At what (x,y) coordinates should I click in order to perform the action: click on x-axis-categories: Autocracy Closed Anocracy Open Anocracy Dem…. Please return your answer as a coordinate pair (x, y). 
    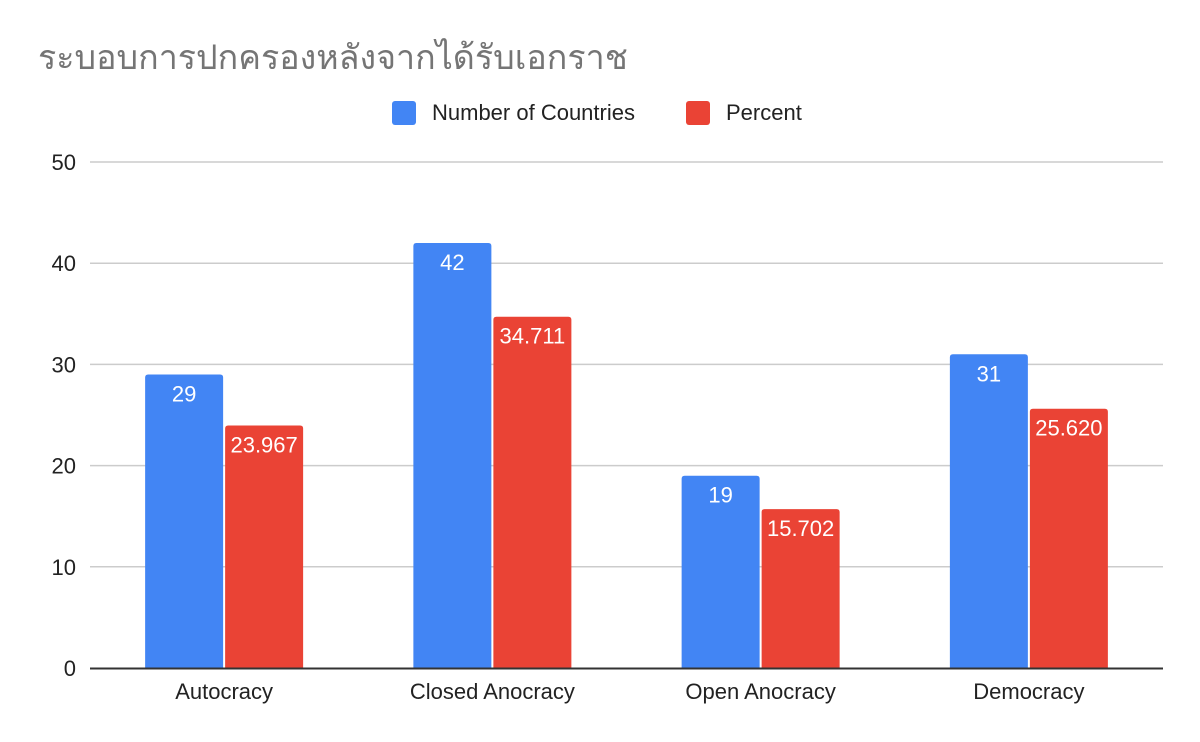
    Looking at the image, I should click on (629, 691).